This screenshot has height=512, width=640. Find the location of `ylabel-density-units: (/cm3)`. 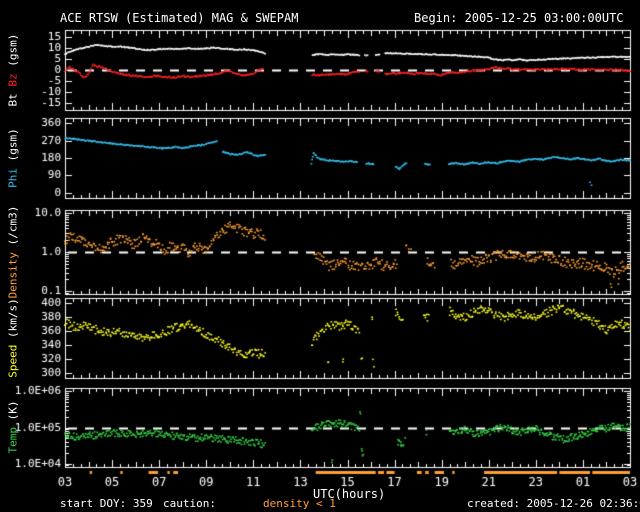

ylabel-density-units: (/cm3) is located at coordinates (13, 225).